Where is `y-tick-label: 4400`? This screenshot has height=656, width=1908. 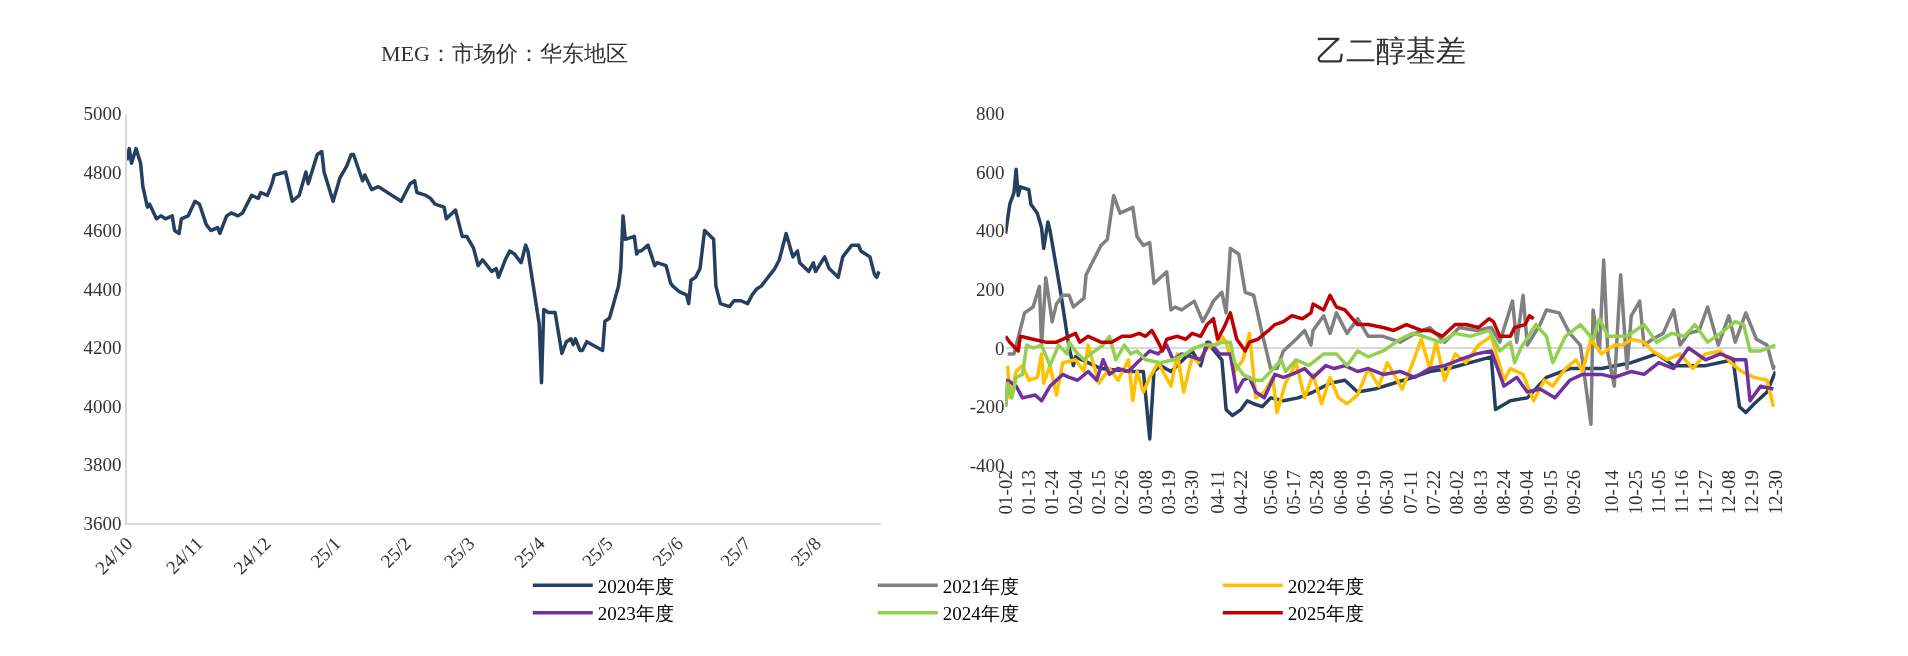 y-tick-label: 4400 is located at coordinates (102, 289).